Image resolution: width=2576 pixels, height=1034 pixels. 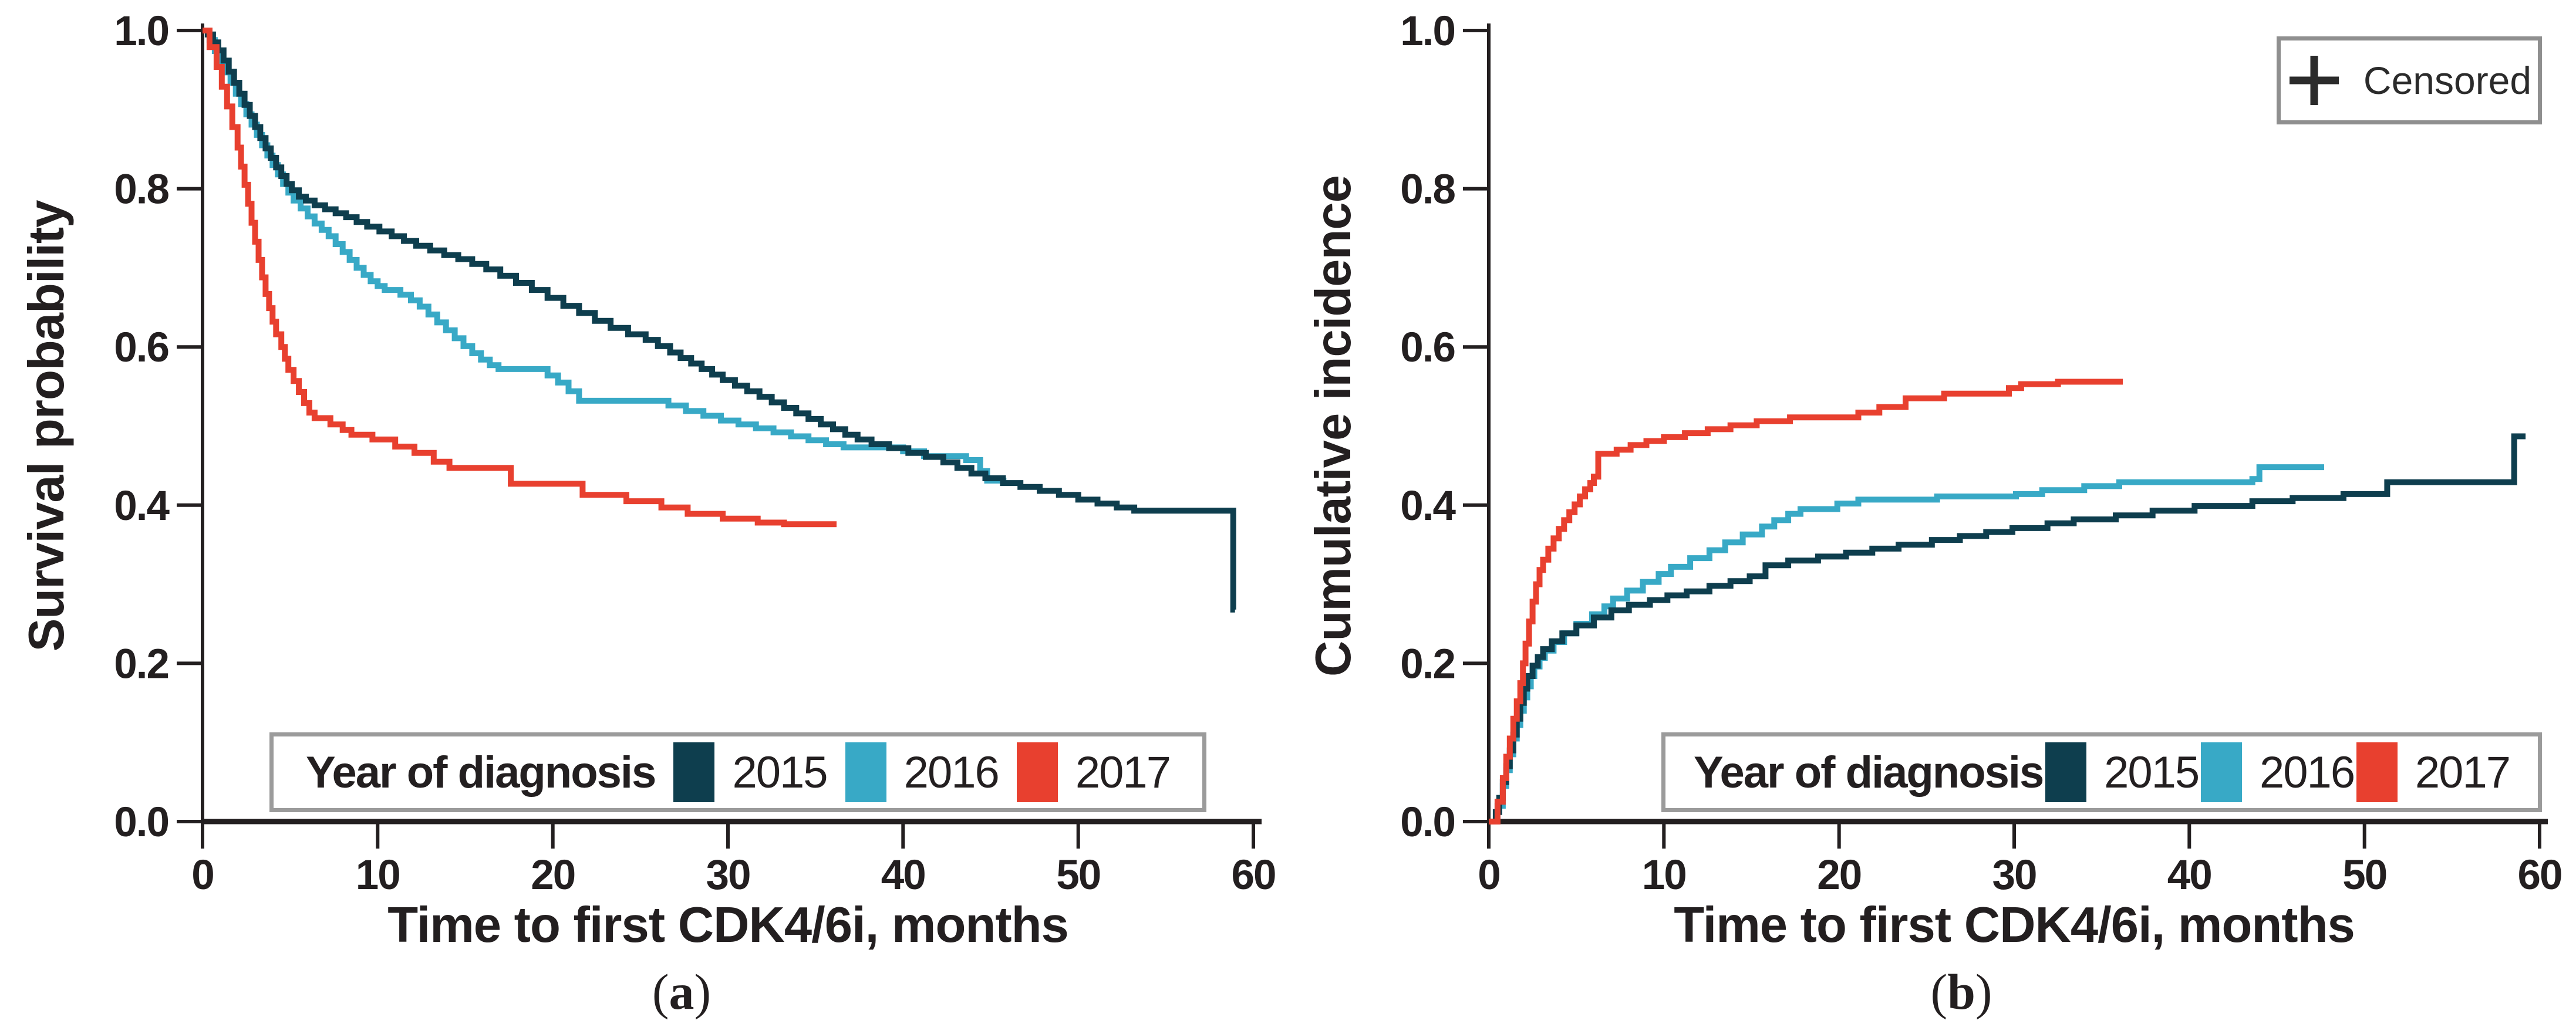 I want to click on legend-box-b: Year of diagnosis 2015 2016 2017, so click(x=2101, y=772).